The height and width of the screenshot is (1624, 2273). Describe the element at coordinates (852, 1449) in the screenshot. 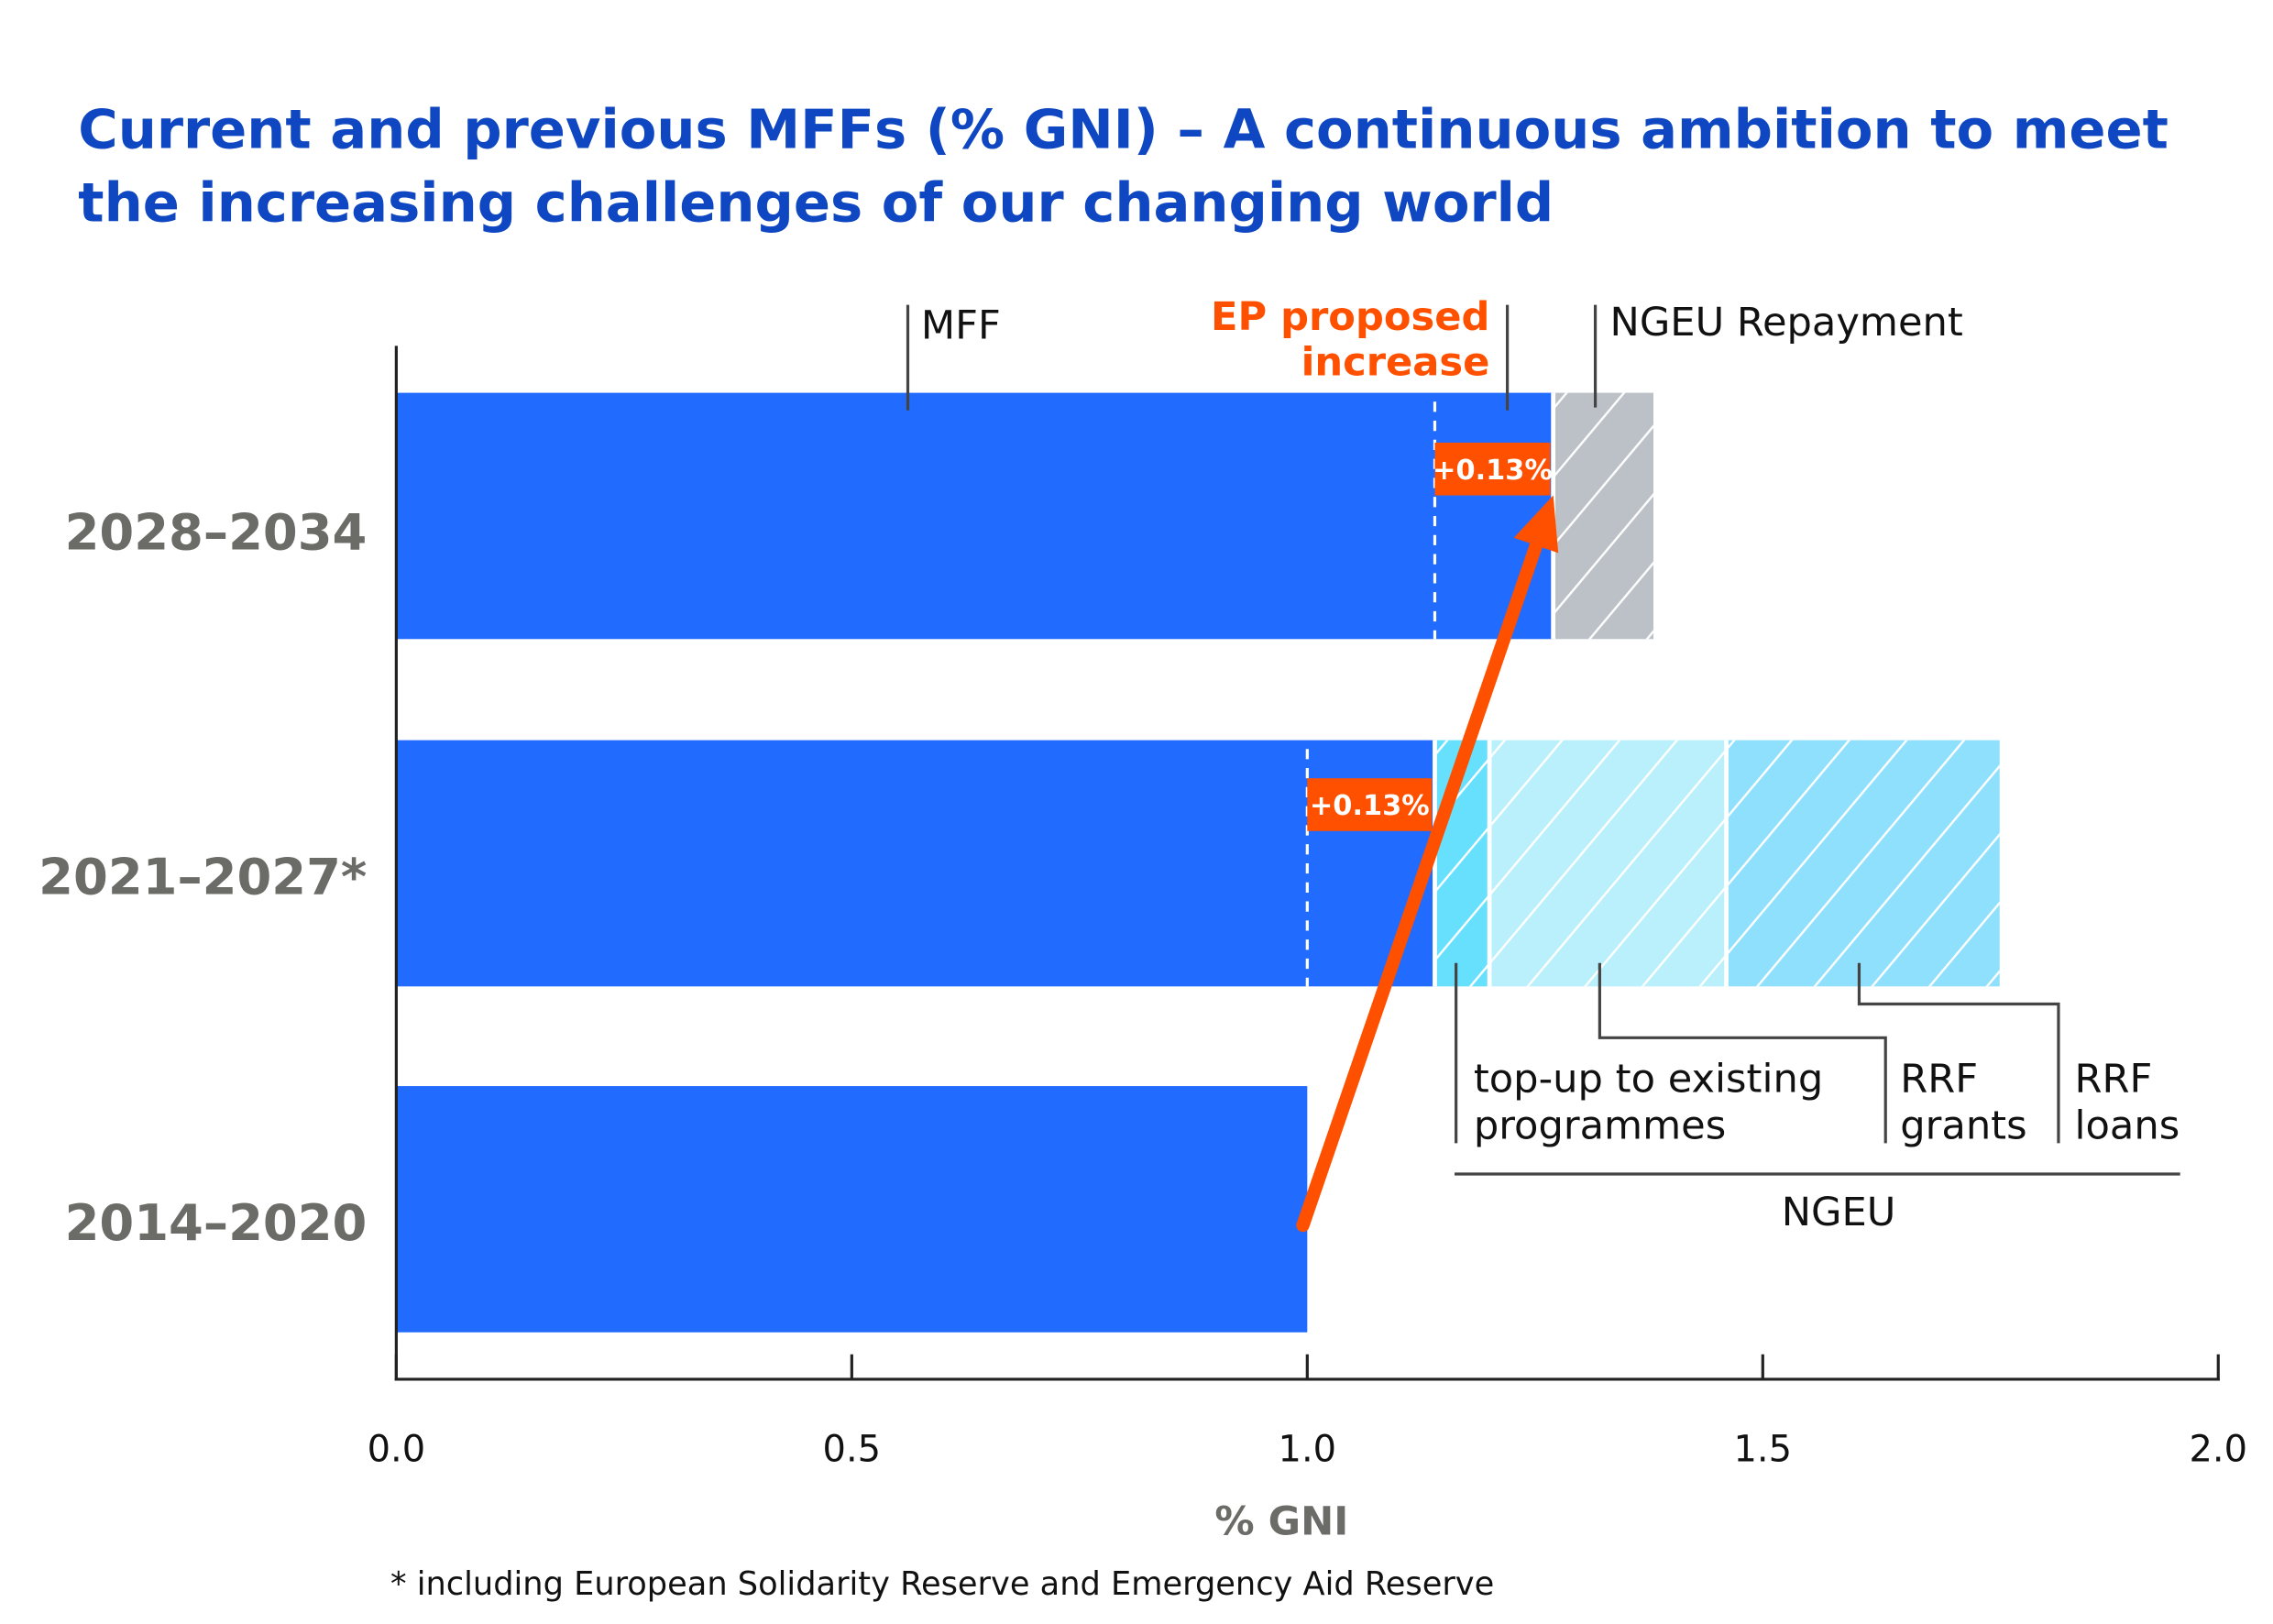

I see `x-tick-label: 0.5` at that location.